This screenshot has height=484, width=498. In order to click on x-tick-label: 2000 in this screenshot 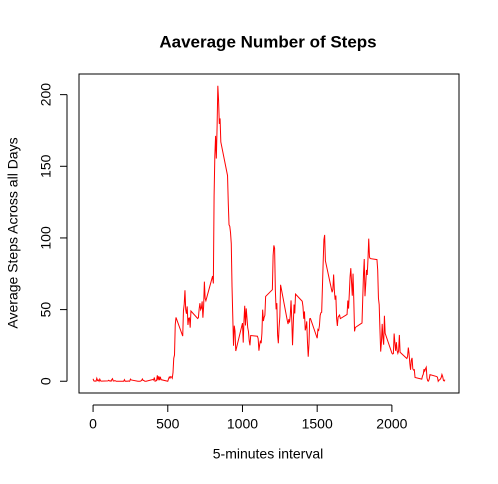, I will do `click(391, 424)`.